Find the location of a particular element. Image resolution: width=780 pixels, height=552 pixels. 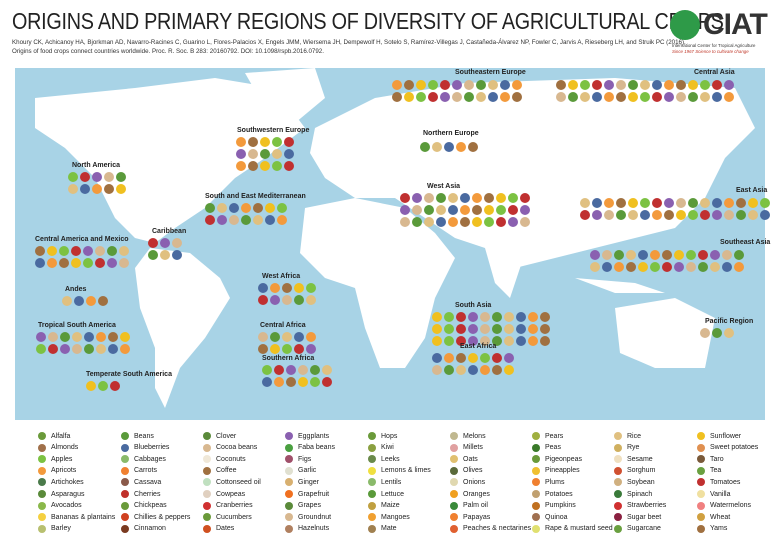

legend-item: Tomatoes is located at coordinates (718, 482).